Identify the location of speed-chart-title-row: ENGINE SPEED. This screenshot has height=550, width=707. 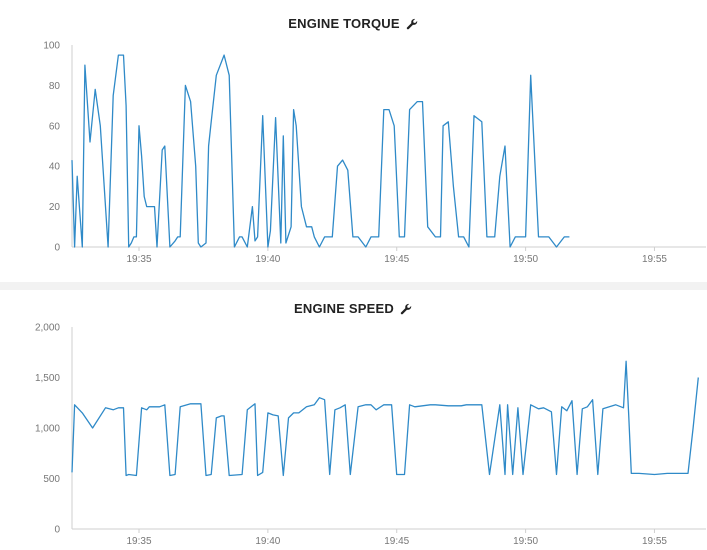
(353, 308).